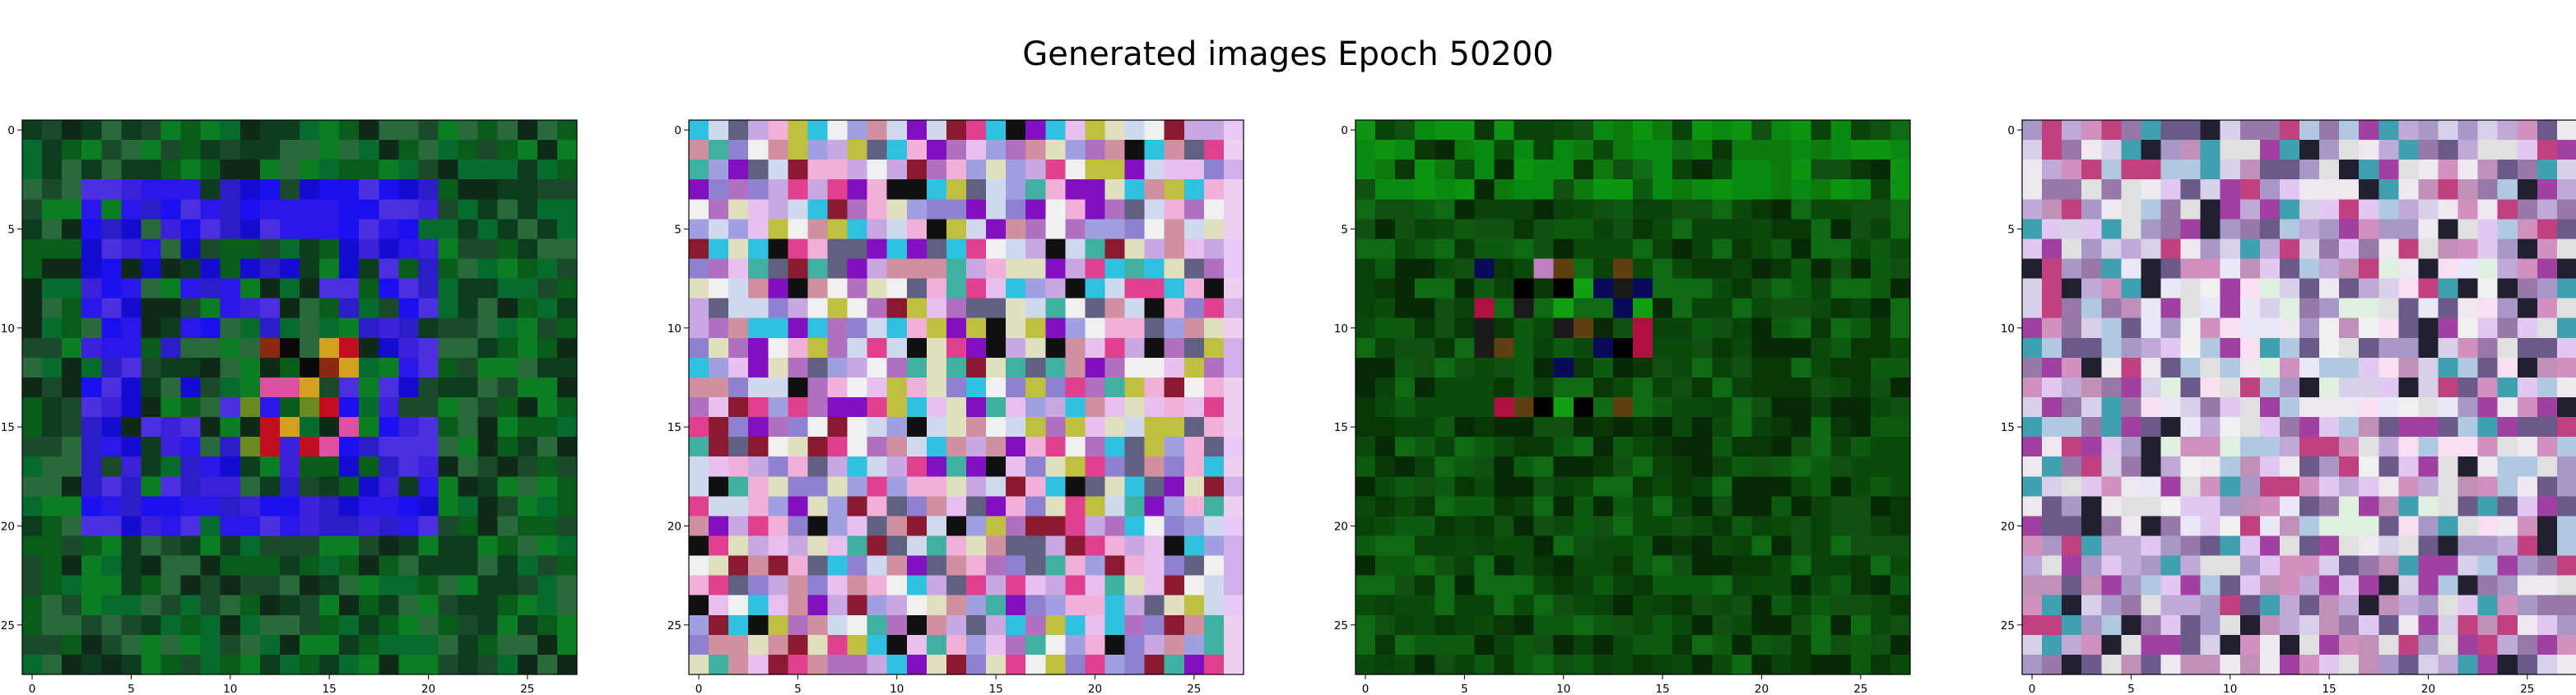  I want to click on x-tick-label: 5, so click(131, 689).